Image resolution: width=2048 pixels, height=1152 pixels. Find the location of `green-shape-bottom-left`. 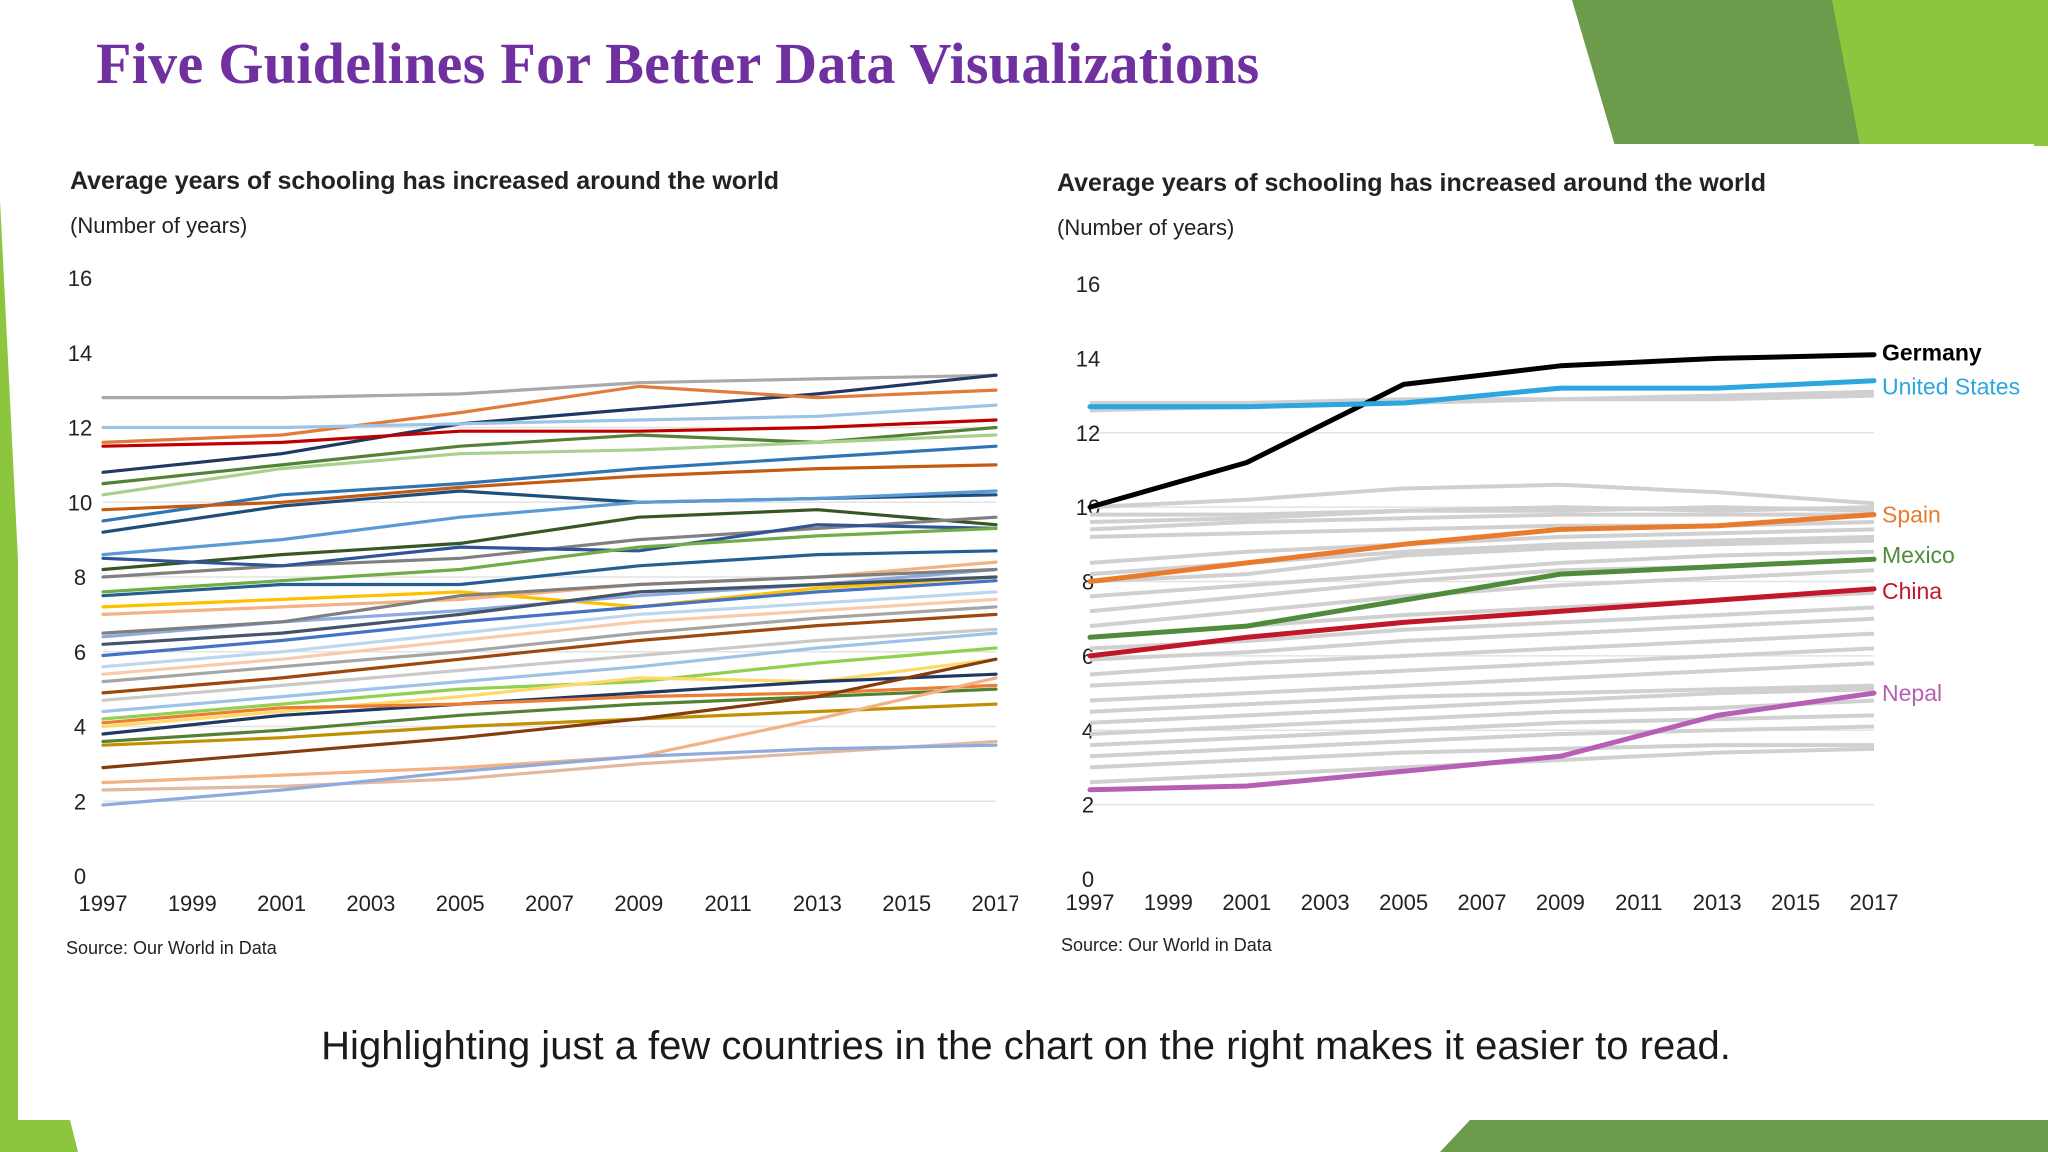

green-shape-bottom-left is located at coordinates (48, 1136).